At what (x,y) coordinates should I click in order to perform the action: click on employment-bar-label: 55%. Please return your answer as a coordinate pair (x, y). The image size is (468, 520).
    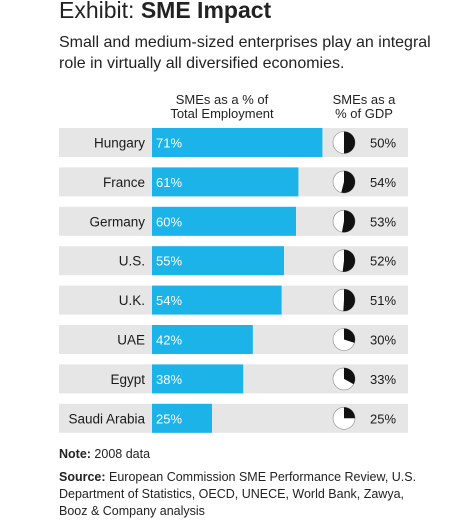
    Looking at the image, I should click on (169, 261).